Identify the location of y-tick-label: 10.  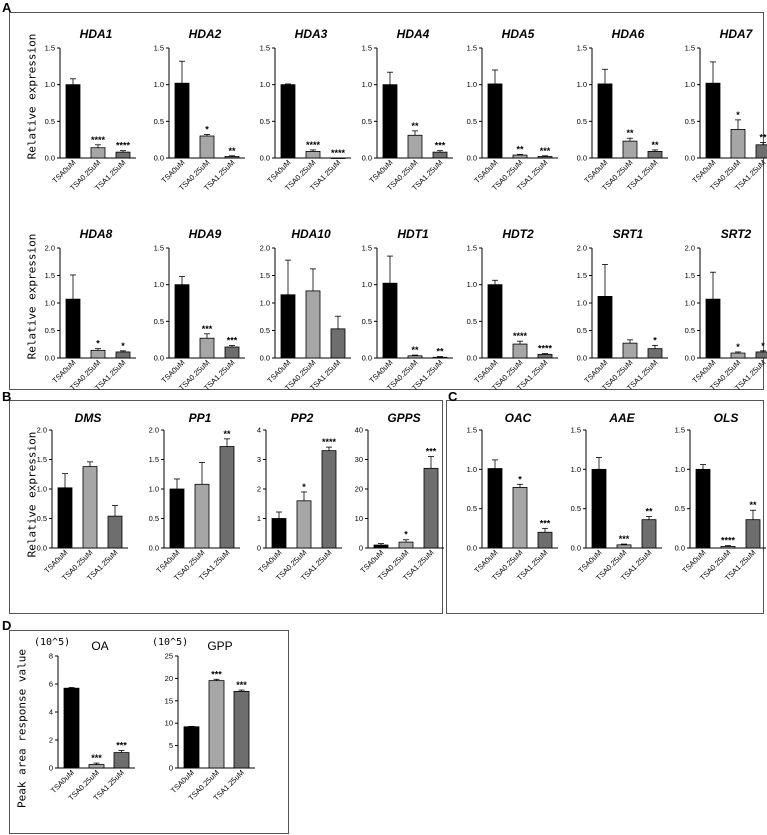
(359, 518).